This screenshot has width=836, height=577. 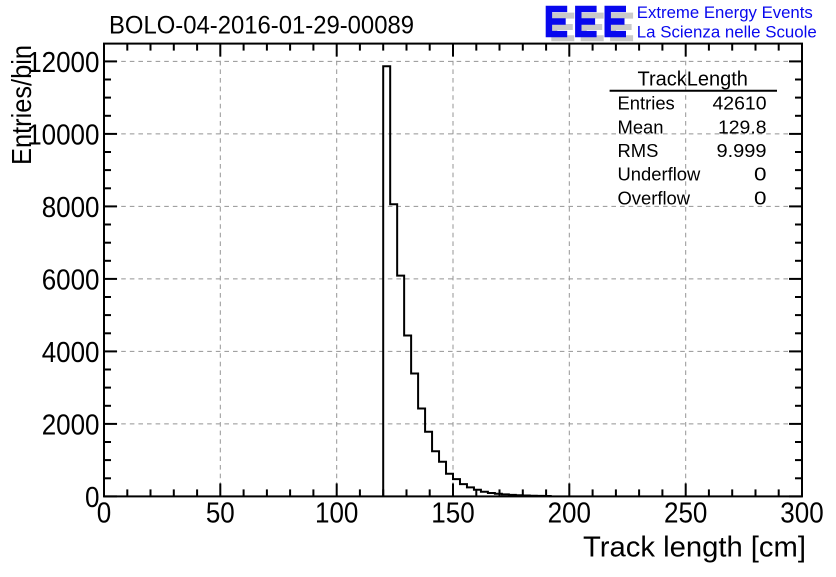 I want to click on svg-text: 6000, so click(x=71, y=281).